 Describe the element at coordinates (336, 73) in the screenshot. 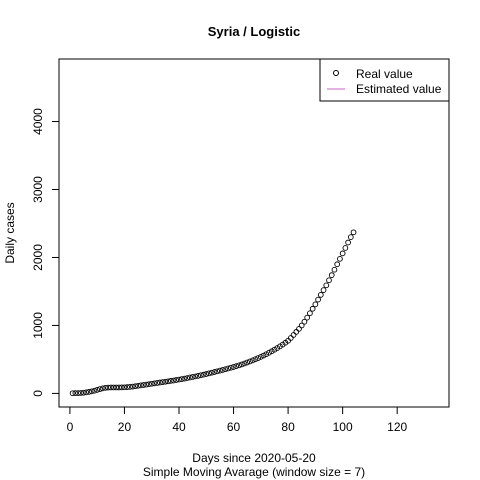

I see `legend-circle-marker` at that location.